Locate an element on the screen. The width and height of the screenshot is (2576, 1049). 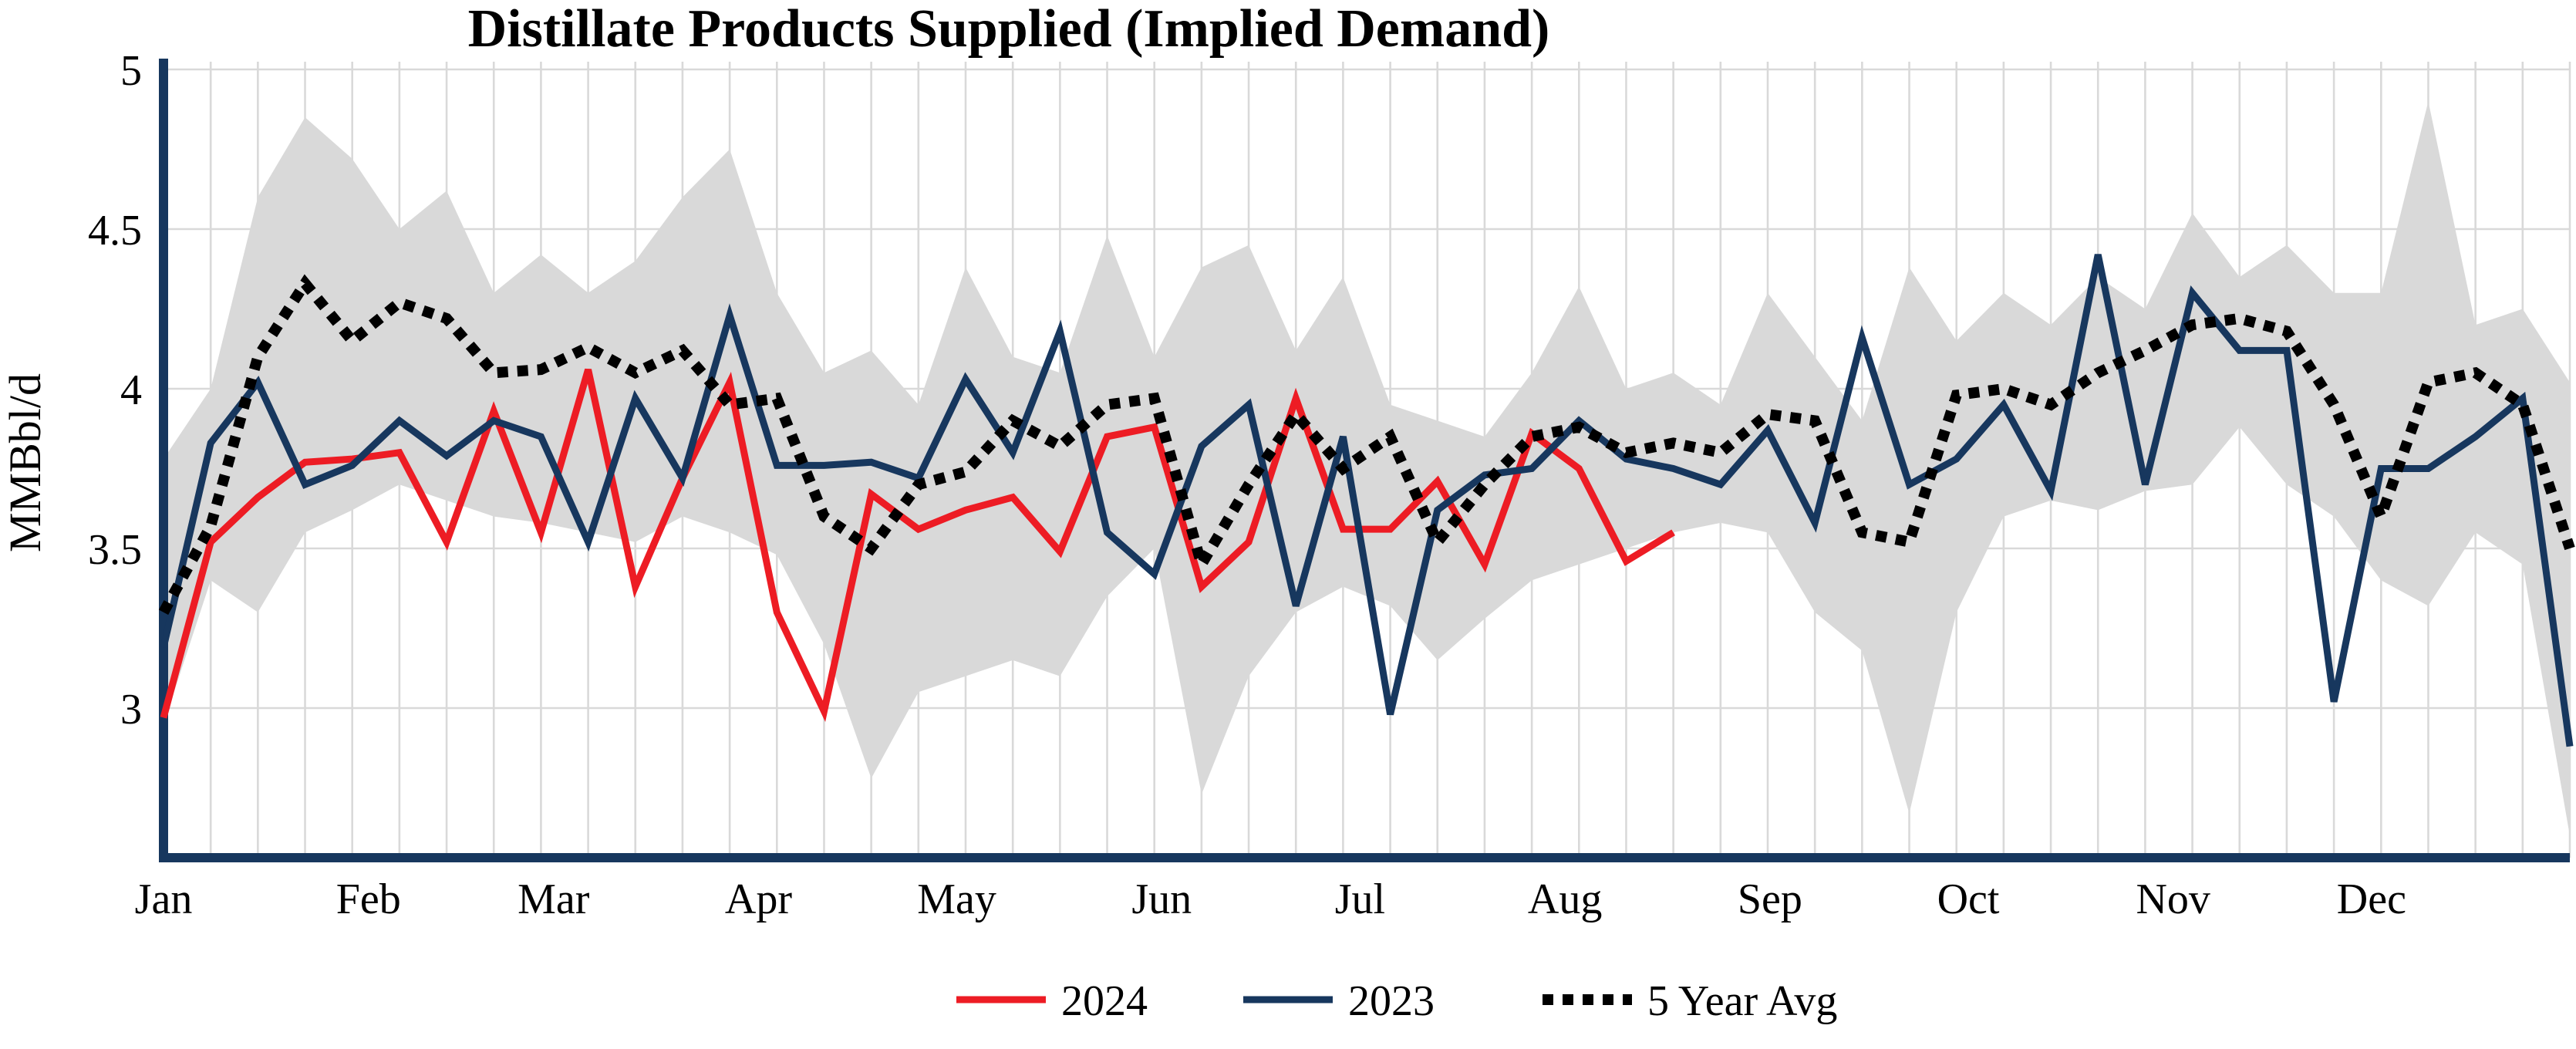
x-tick-label-oct: Oct is located at coordinates (1968, 899).